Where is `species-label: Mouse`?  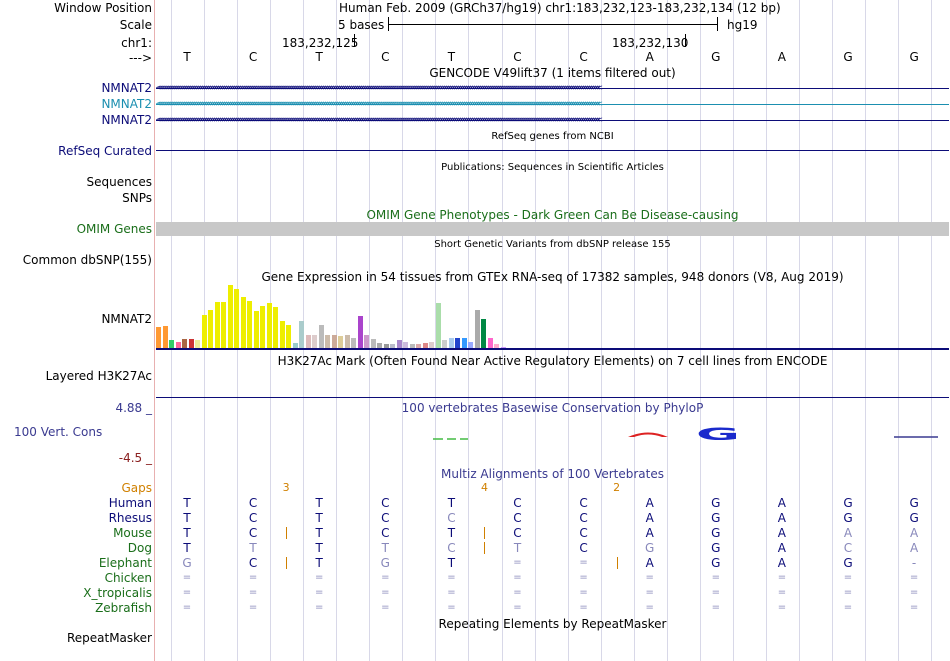 species-label: Mouse is located at coordinates (132, 533).